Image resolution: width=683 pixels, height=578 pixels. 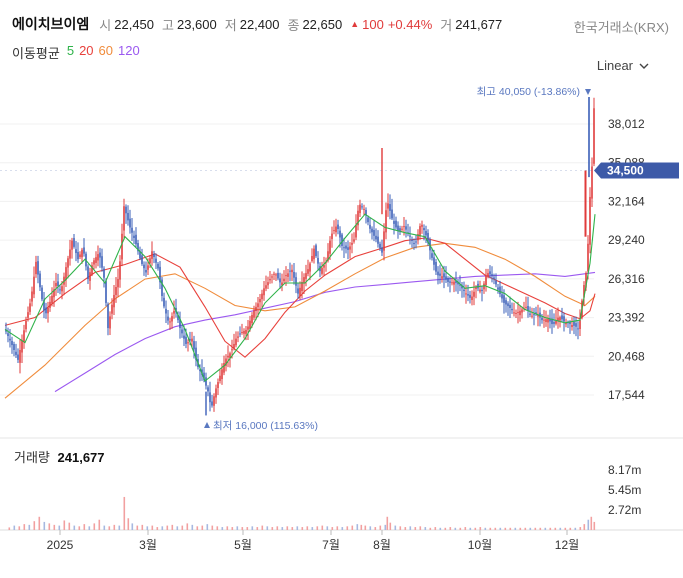 I want to click on price-tick-label: 32,164, so click(x=626, y=201).